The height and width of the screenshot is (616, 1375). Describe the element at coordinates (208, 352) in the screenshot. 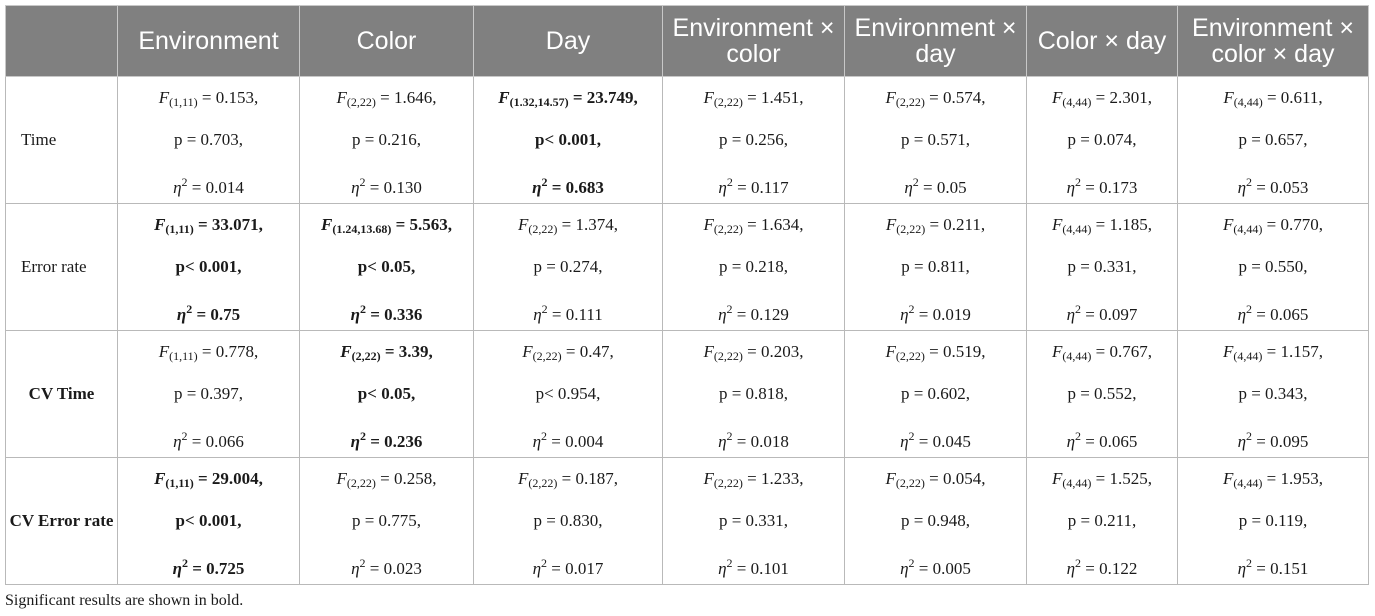

I see `f-statistic: F(1,11) = 0.778,` at that location.